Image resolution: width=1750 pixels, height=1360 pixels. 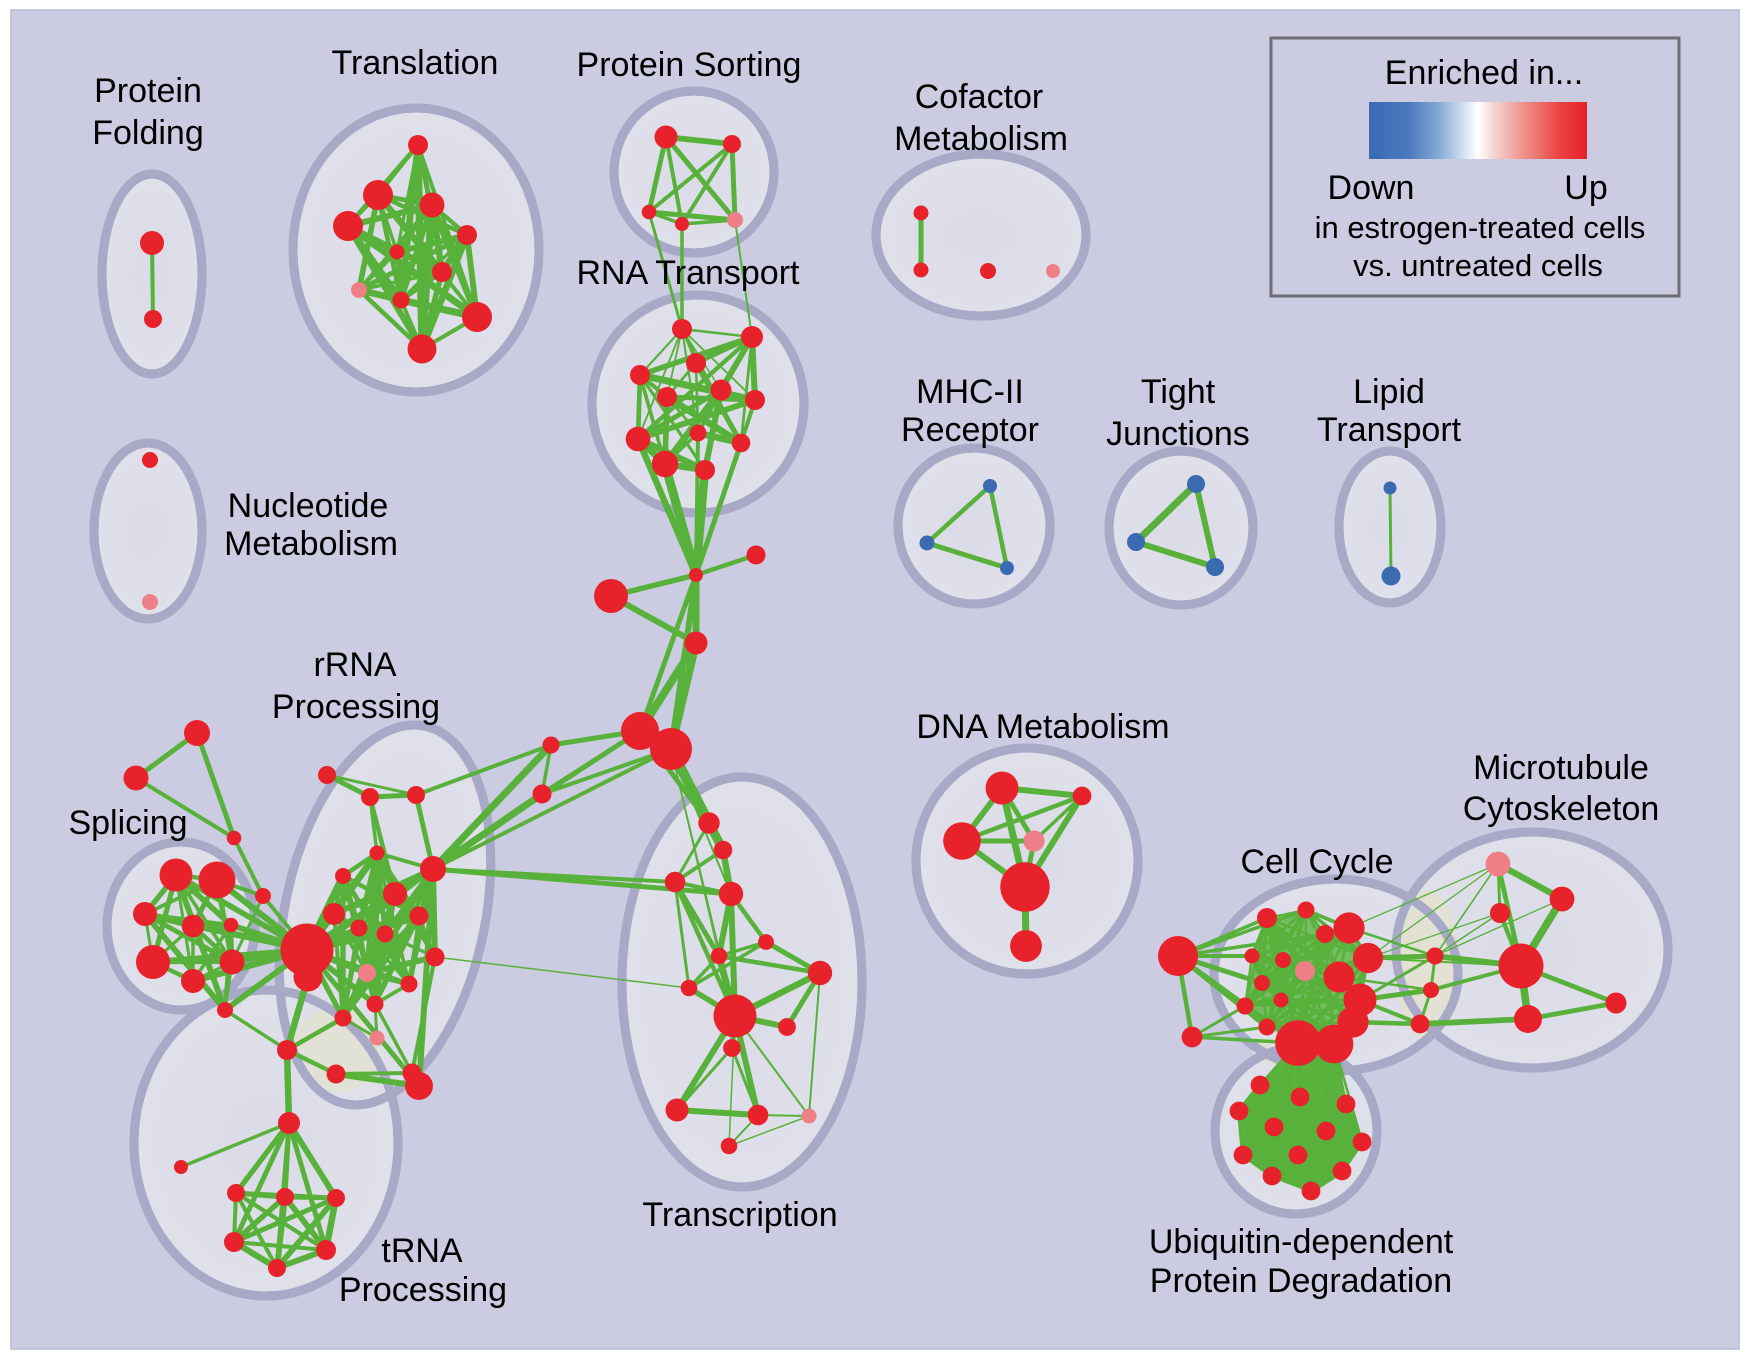 What do you see at coordinates (415, 63) in the screenshot?
I see `svg-text: Translation` at bounding box center [415, 63].